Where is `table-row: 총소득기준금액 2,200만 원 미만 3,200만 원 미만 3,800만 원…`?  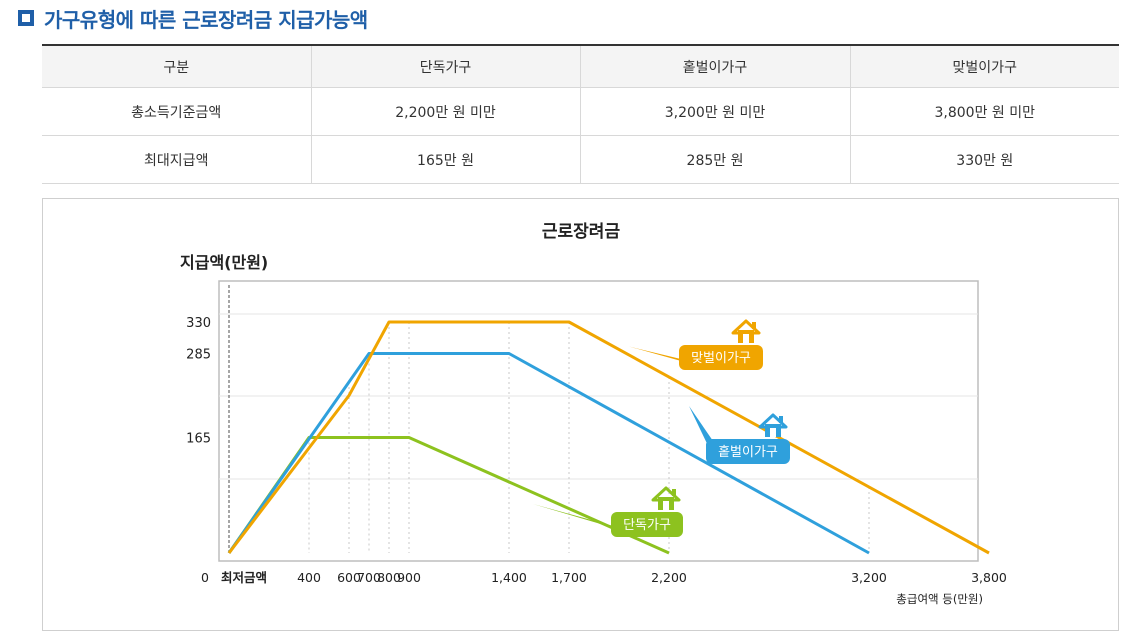 table-row: 총소득기준금액 2,200만 원 미만 3,200만 원 미만 3,800만 원… is located at coordinates (580, 111).